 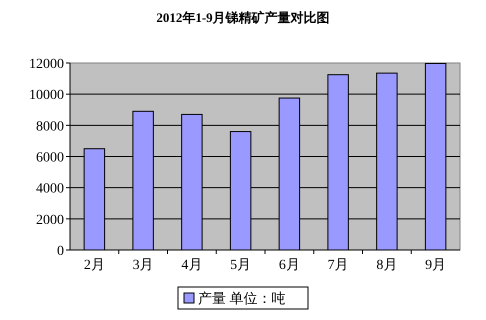 I want to click on y-tick-label: 6000, so click(x=50, y=158).